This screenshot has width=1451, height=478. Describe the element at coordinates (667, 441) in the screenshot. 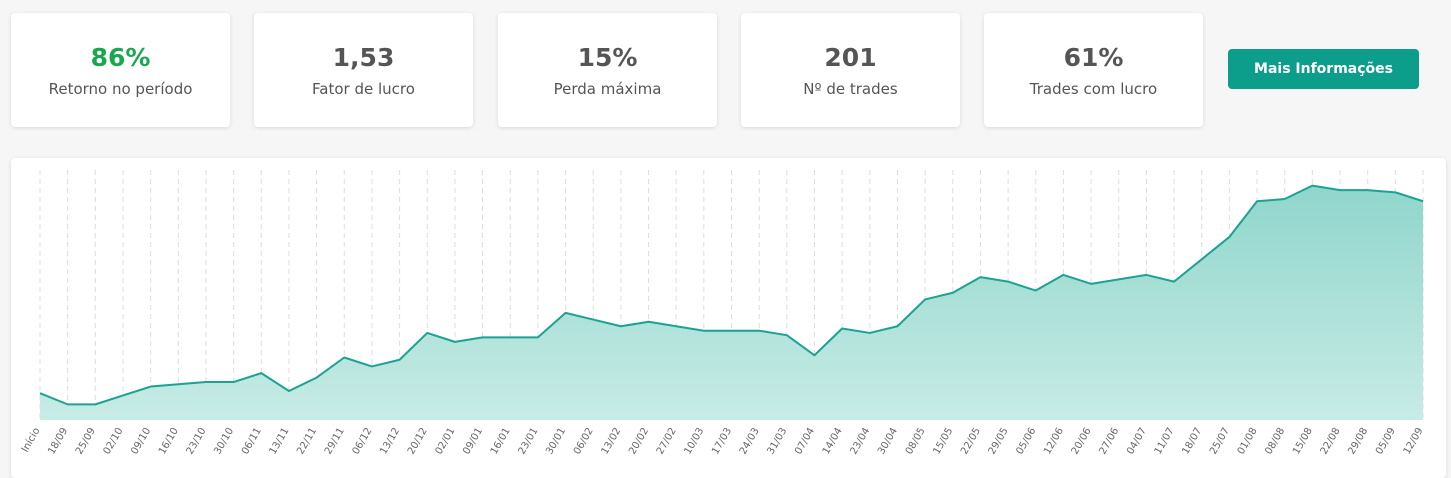

I see `x-tick-label: 27/02` at that location.